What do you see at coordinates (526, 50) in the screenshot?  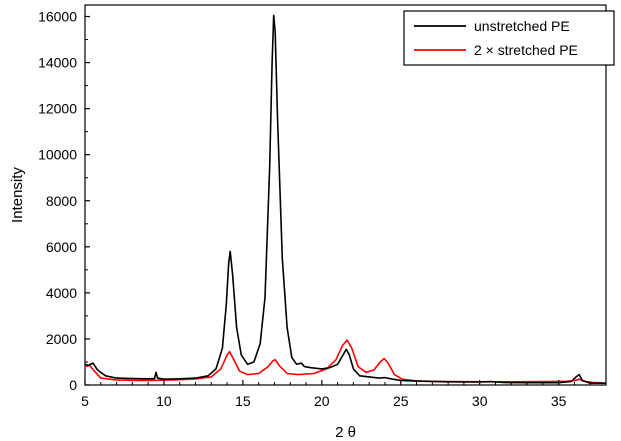 I see `legend-label-1: 2 × stretched PE` at bounding box center [526, 50].